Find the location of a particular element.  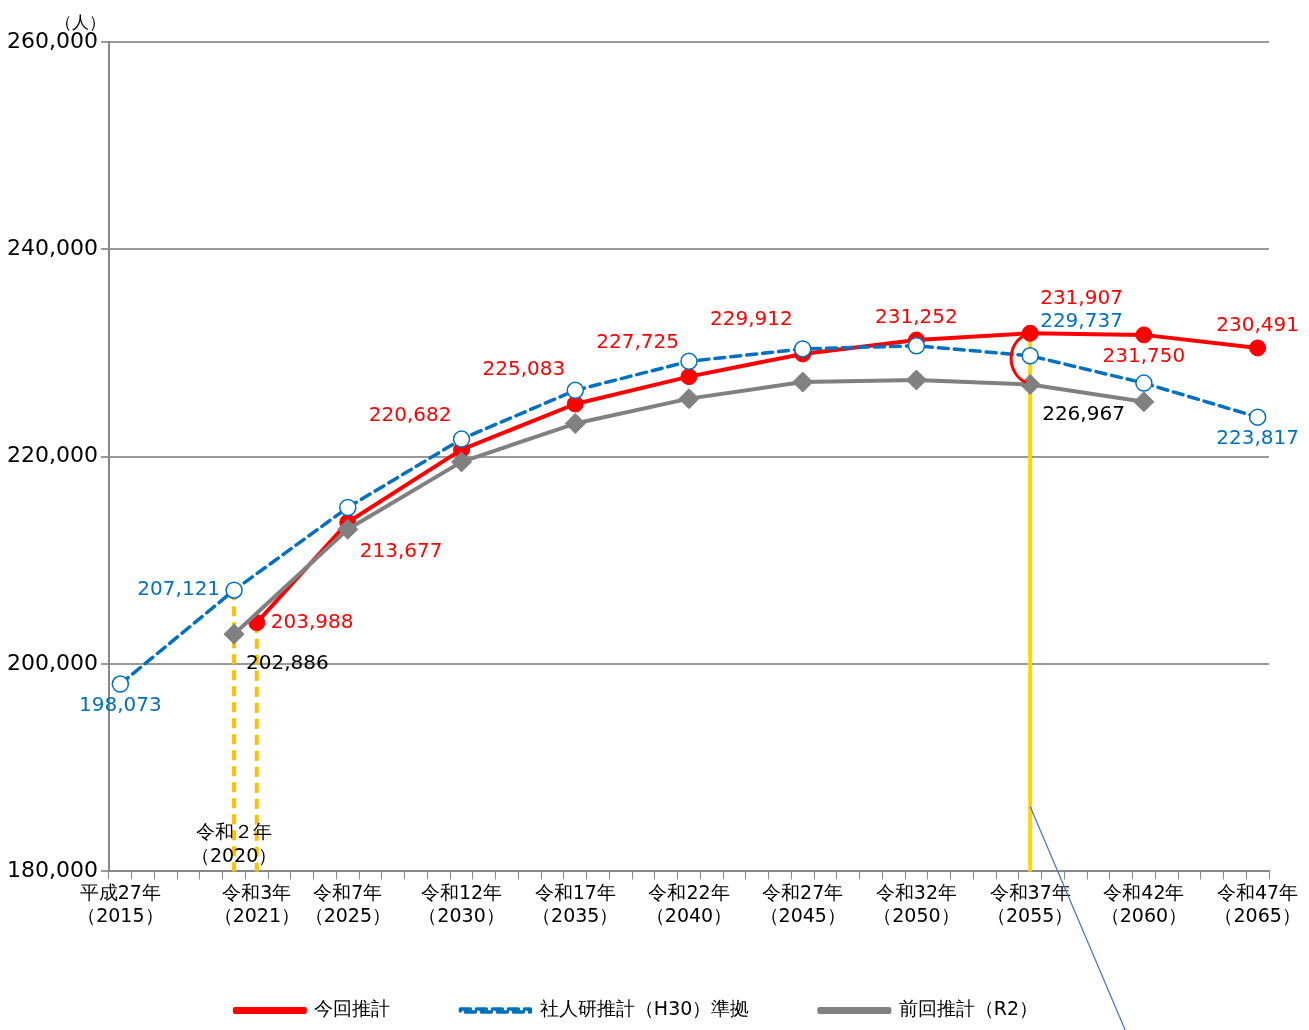

data-label: 231,750 is located at coordinates (1144, 355).